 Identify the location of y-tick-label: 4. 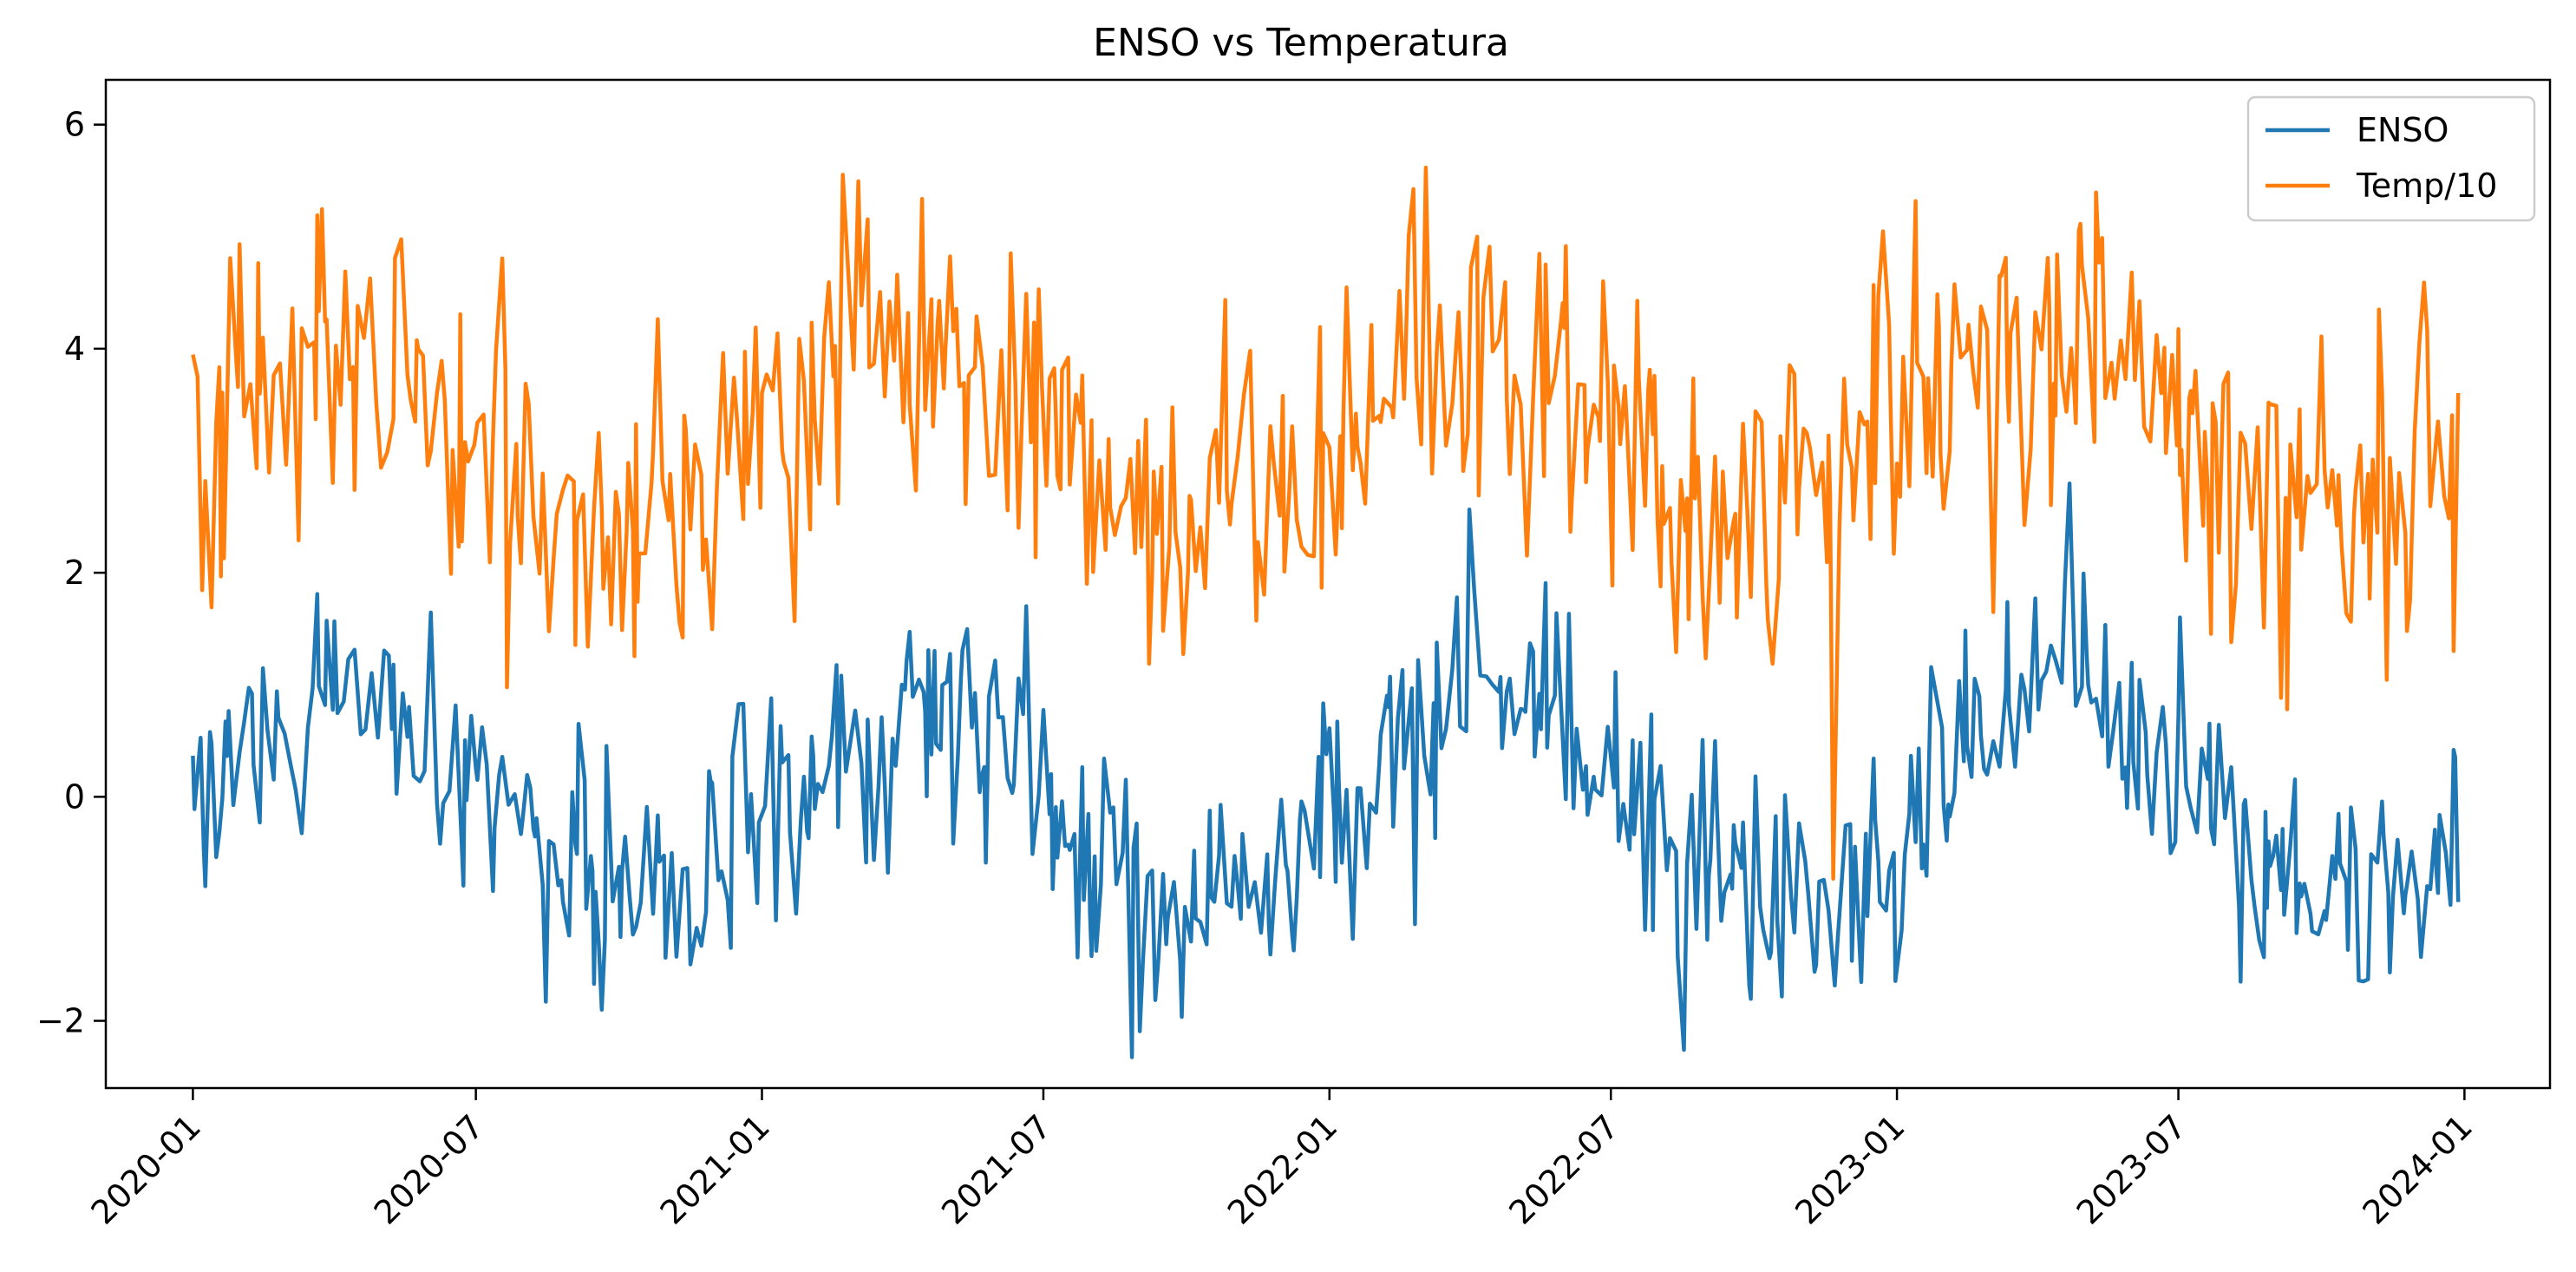
(74, 349).